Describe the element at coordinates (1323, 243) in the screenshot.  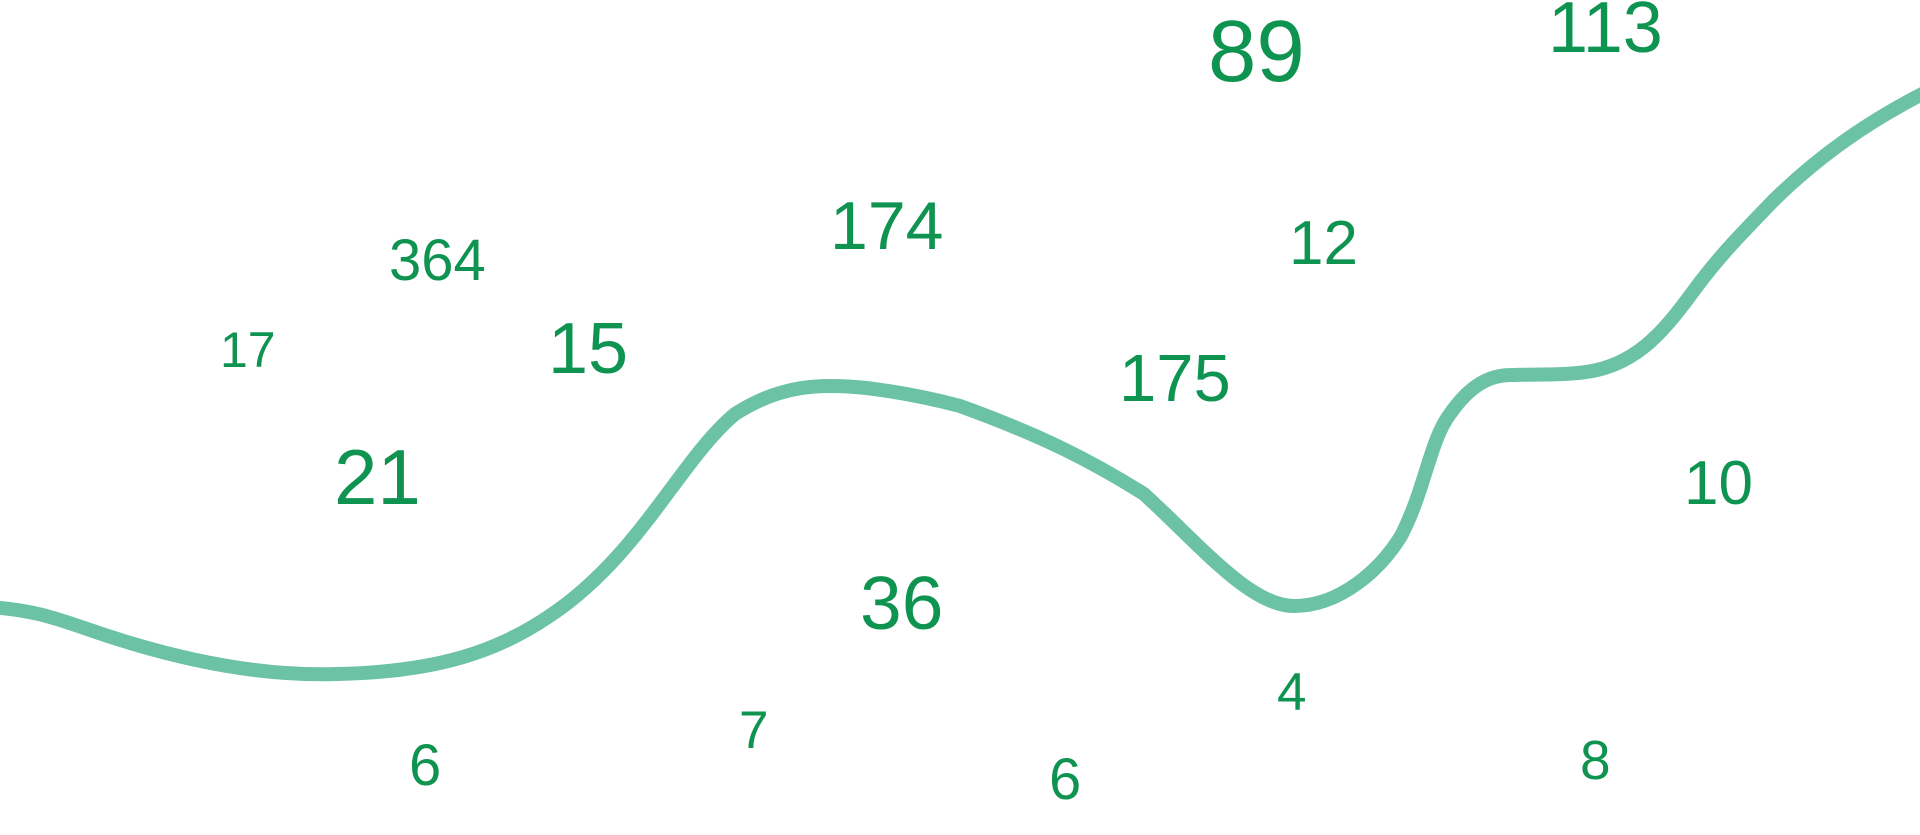
I see `number-label: 12` at that location.